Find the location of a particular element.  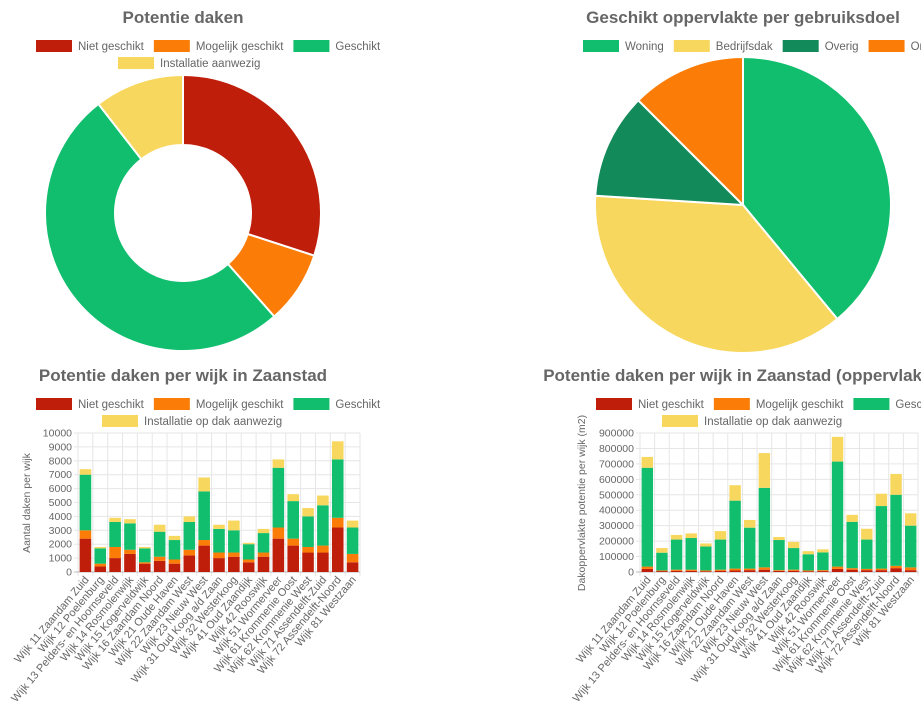

legend-item-installatie-aanwezig: Installatie aanwezig is located at coordinates (189, 63).